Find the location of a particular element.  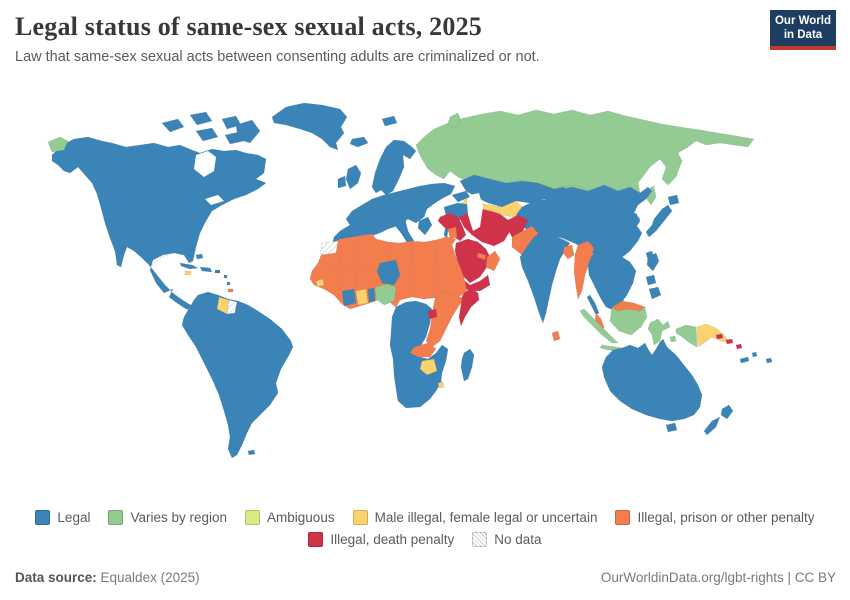

region-jordan is located at coordinates (452, 233).